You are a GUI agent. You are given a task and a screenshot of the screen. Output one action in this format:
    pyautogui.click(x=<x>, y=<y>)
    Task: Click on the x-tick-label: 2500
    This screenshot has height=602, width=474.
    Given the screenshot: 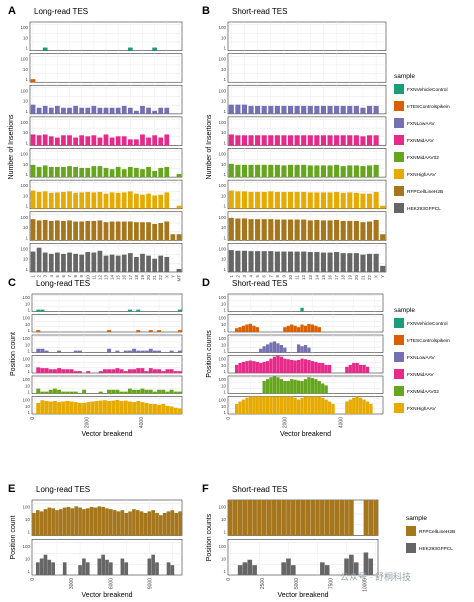 What is the action you would take?
    pyautogui.click(x=263, y=583)
    